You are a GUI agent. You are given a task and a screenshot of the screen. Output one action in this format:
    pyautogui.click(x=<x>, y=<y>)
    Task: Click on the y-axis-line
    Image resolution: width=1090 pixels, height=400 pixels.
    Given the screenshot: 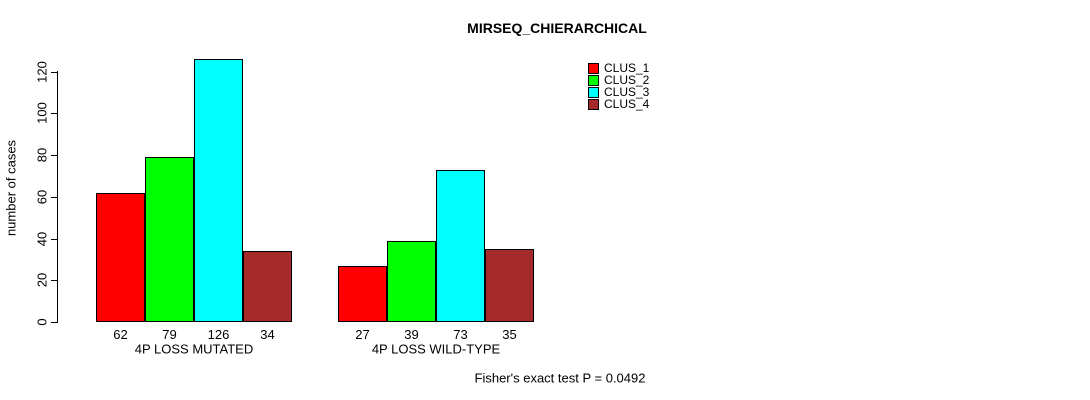 What is the action you would take?
    pyautogui.click(x=57, y=197)
    